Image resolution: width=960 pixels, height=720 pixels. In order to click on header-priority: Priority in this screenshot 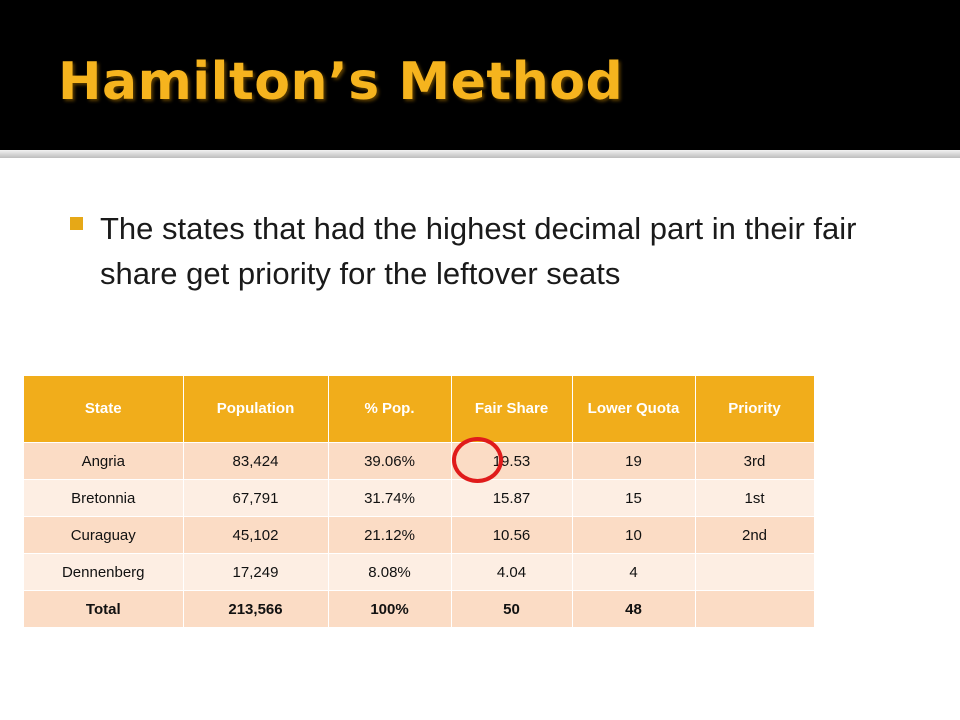, I will do `click(755, 409)`.